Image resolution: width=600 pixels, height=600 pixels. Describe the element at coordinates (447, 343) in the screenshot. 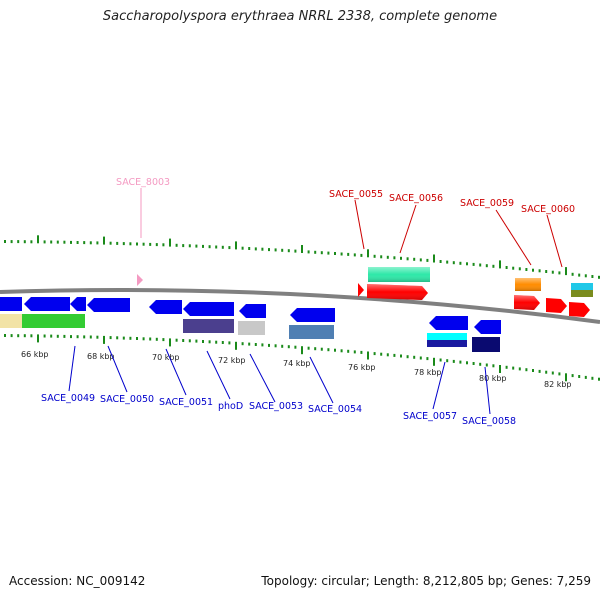

I see `gene-box-sace-0057-lower-b` at that location.